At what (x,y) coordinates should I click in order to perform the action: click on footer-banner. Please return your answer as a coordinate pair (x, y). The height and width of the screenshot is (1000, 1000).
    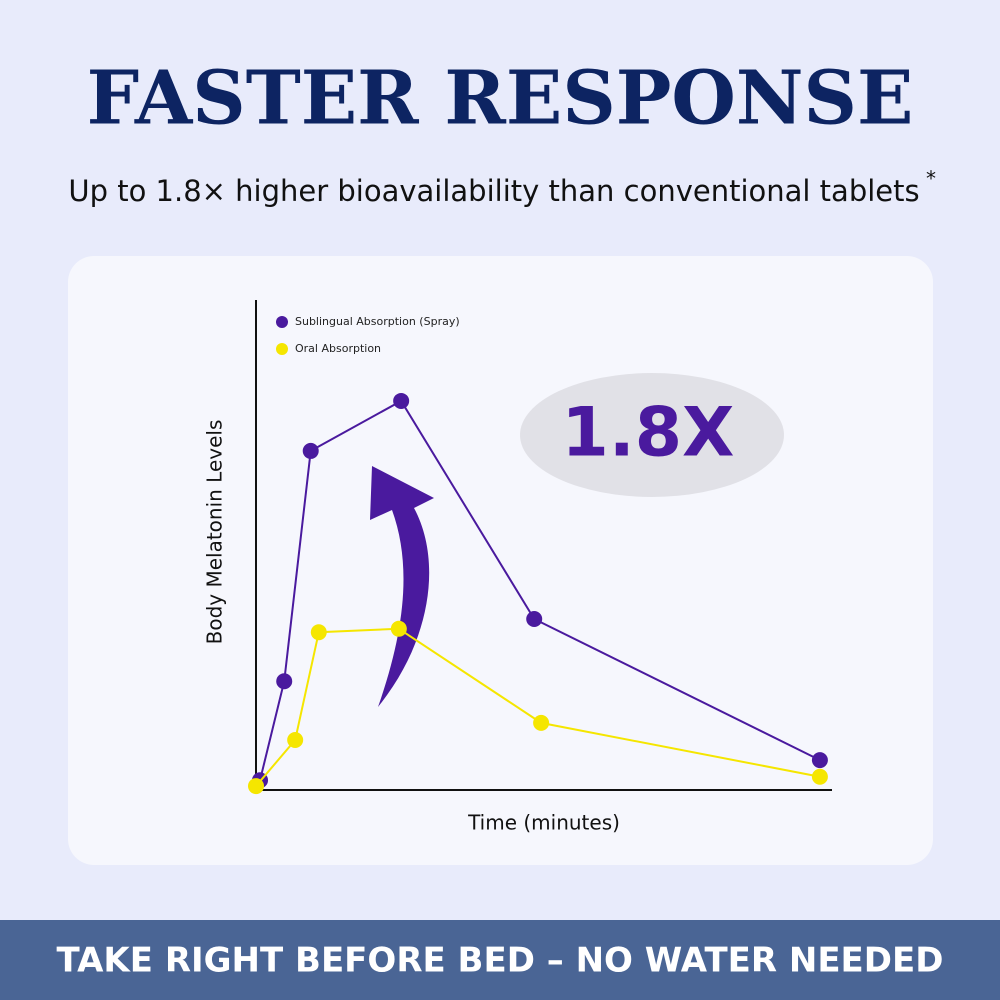
    Looking at the image, I should click on (500, 960).